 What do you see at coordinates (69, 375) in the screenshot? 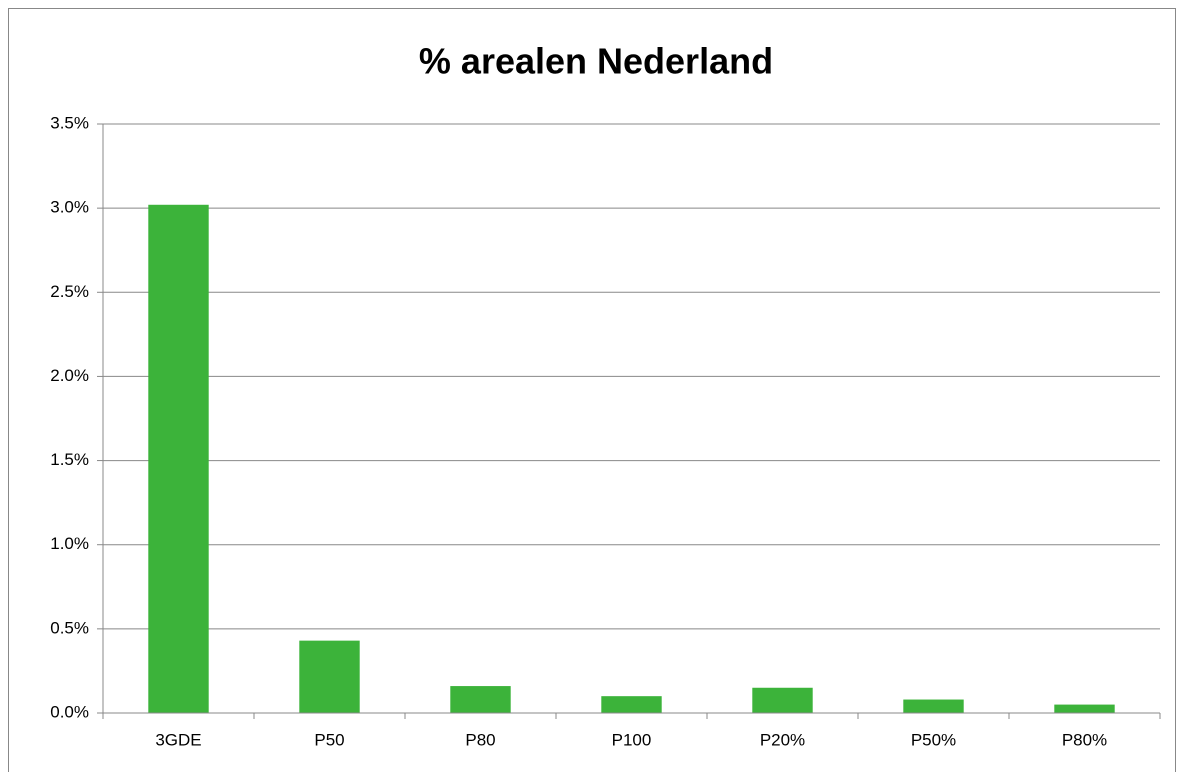
I see `y-tick-label: 2.0%` at bounding box center [69, 375].